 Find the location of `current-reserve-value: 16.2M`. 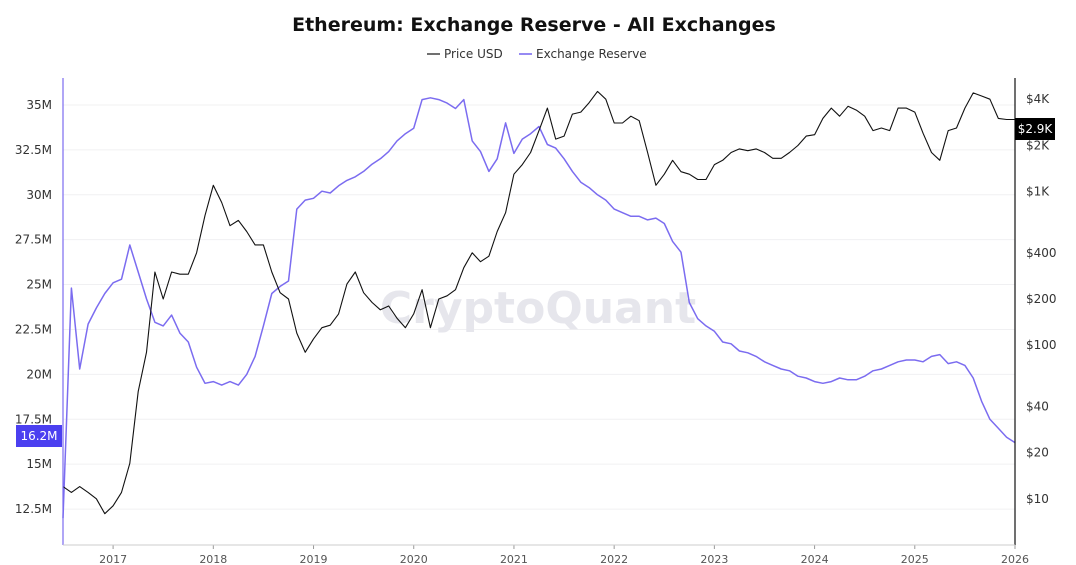

current-reserve-value: 16.2M is located at coordinates (38, 436).